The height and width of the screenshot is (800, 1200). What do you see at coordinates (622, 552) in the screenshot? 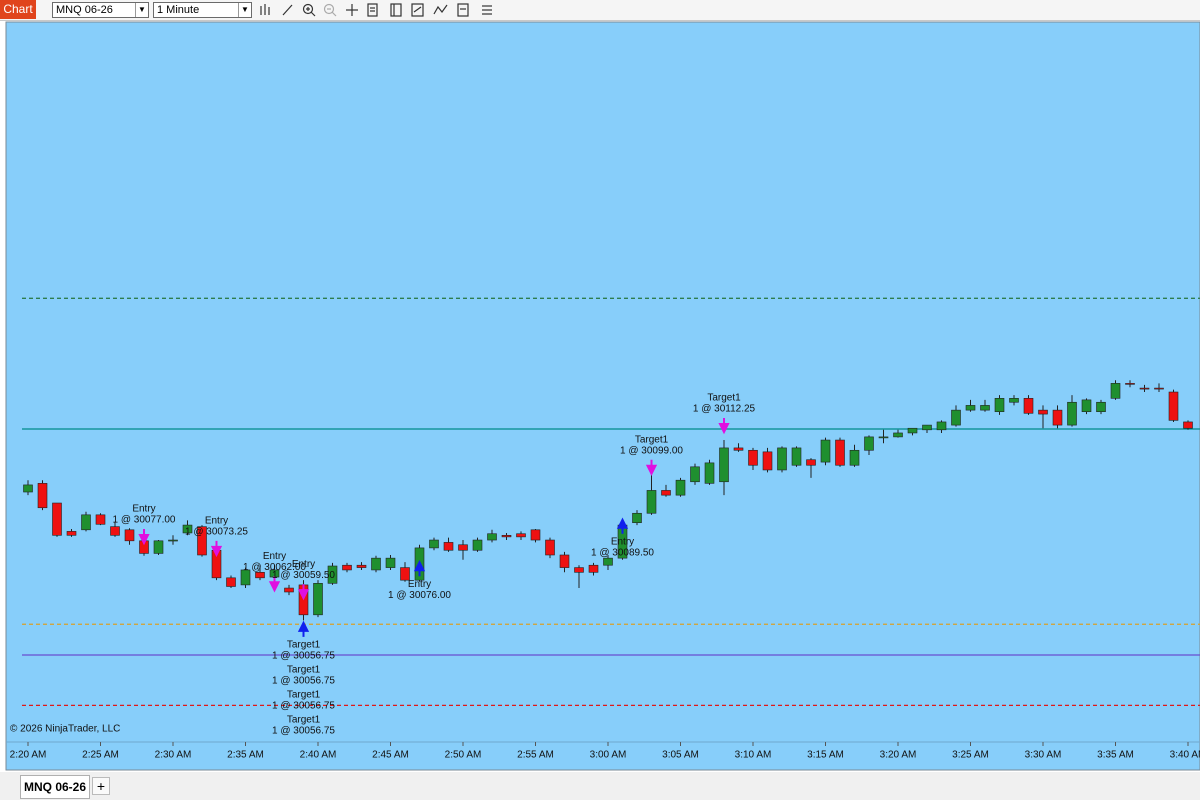
I see `execution-text: 1 @ 30089.50` at bounding box center [622, 552].